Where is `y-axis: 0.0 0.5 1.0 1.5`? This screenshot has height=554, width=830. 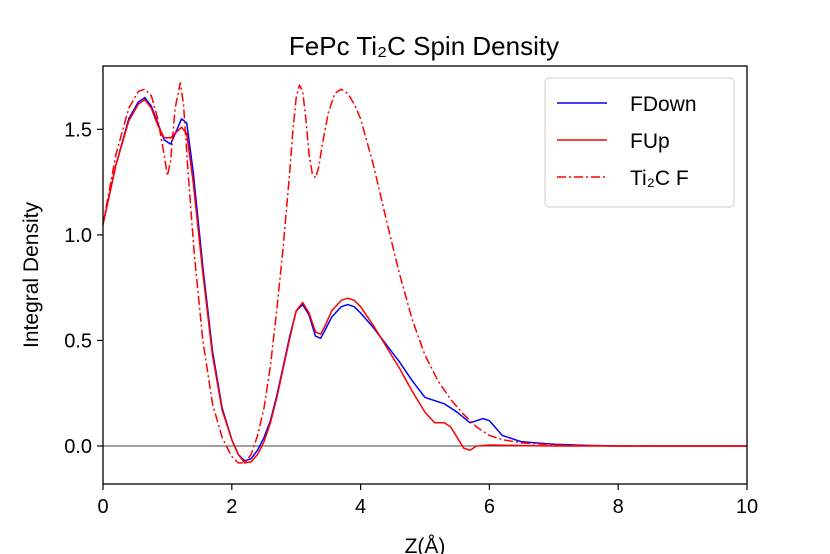 y-axis: 0.0 0.5 1.0 1.5 is located at coordinates (83, 288).